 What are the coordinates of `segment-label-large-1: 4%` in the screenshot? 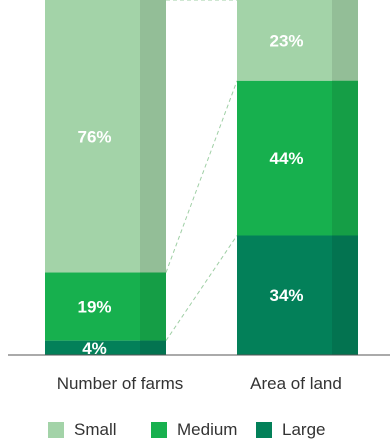 It's located at (94, 348).